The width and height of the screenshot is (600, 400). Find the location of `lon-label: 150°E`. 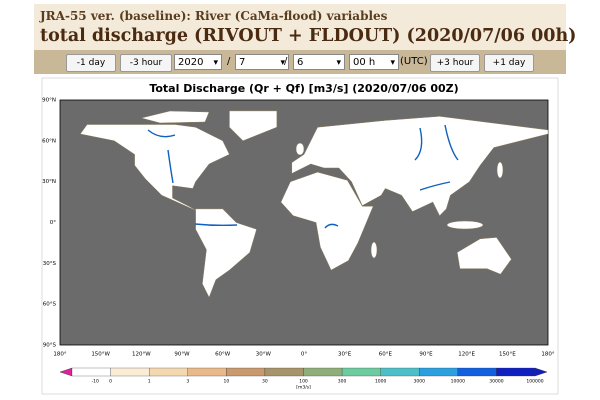

lon-label: 150°E is located at coordinates (507, 355).